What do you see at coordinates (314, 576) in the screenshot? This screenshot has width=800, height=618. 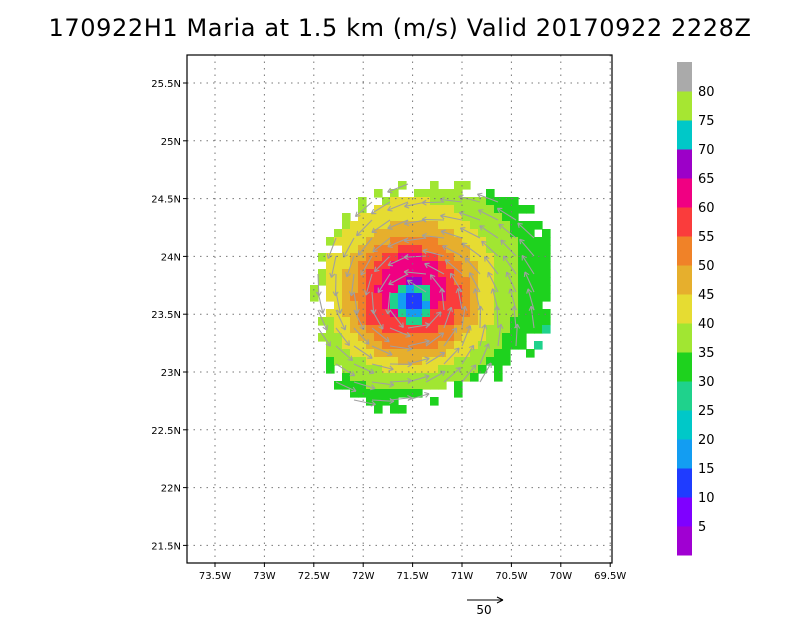 I see `lon-tick-label: 72.5W` at bounding box center [314, 576].